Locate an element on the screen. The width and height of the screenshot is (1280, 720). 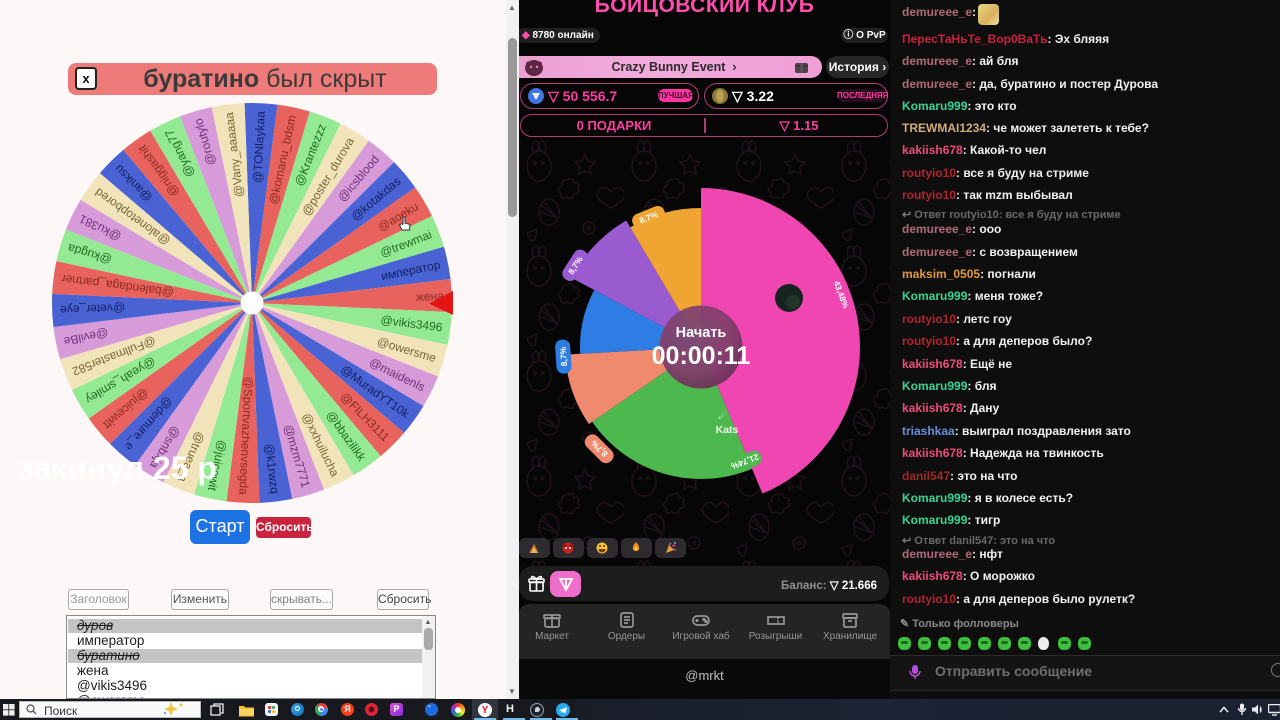
svg-text: @k1rwzq is located at coordinates (272, 469).